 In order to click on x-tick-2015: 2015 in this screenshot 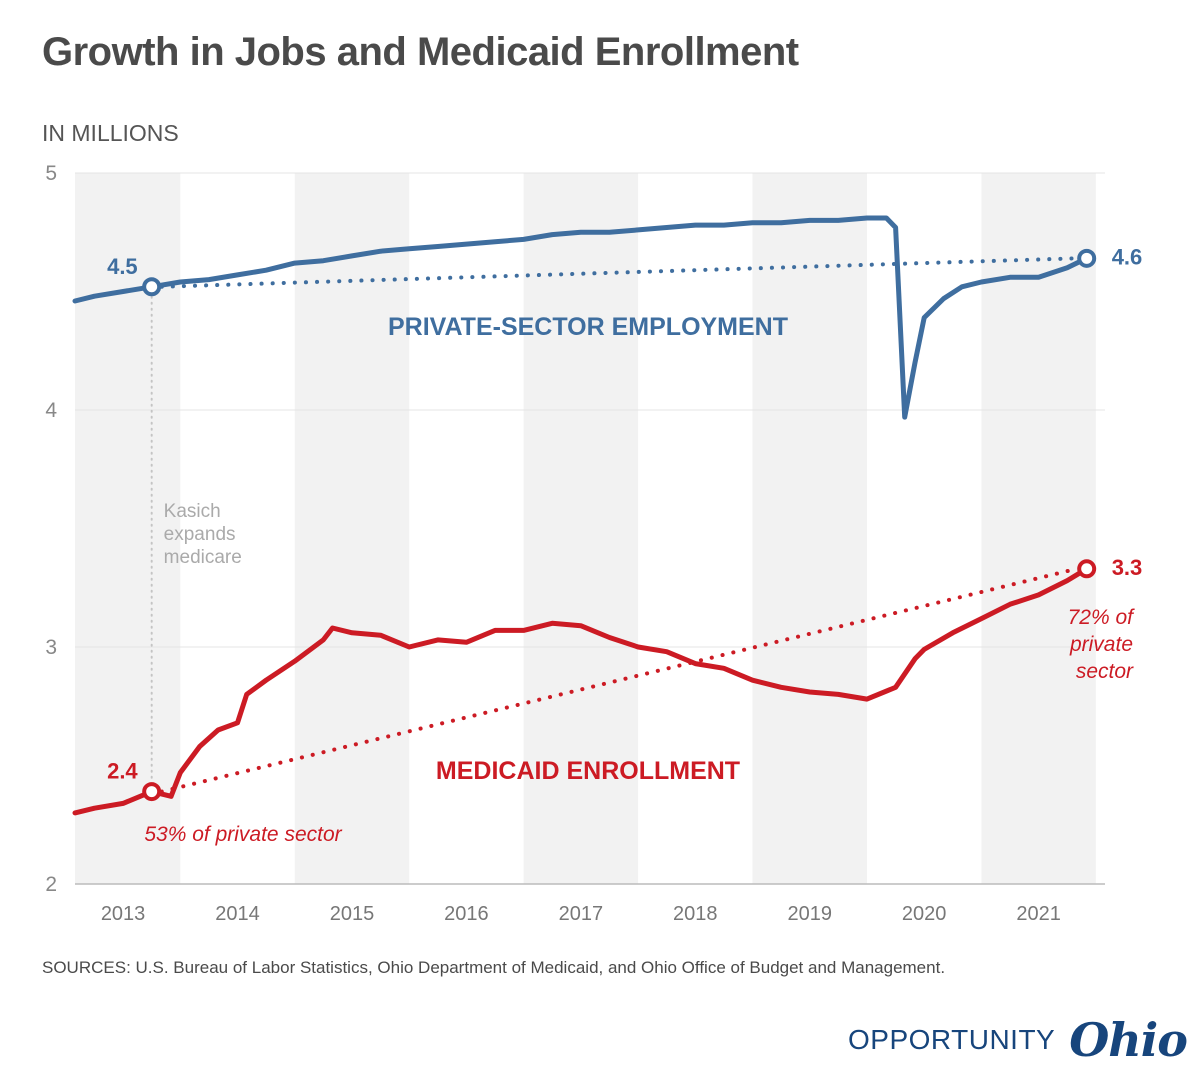, I will do `click(352, 914)`.